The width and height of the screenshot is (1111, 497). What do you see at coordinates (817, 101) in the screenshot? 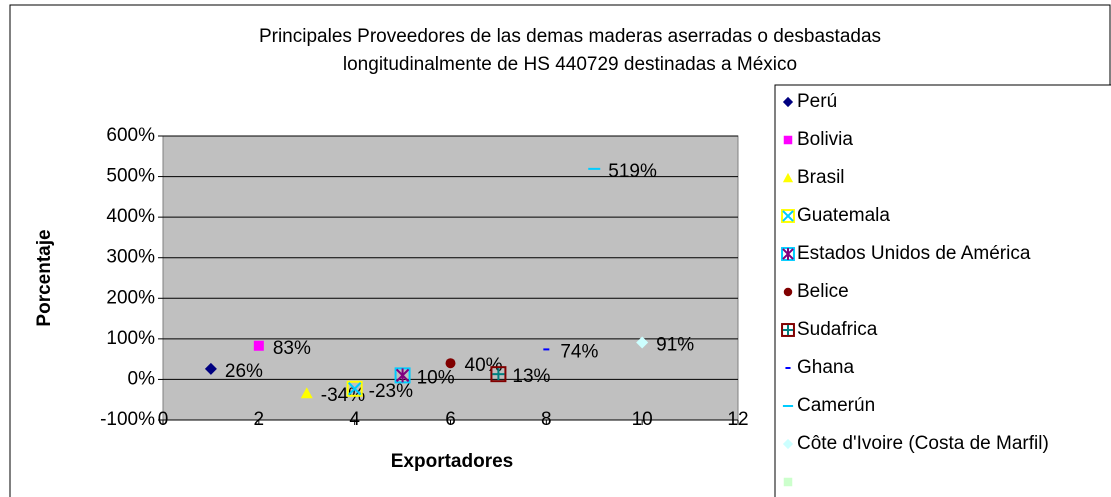
I see `legend-label: Perú` at bounding box center [817, 101].